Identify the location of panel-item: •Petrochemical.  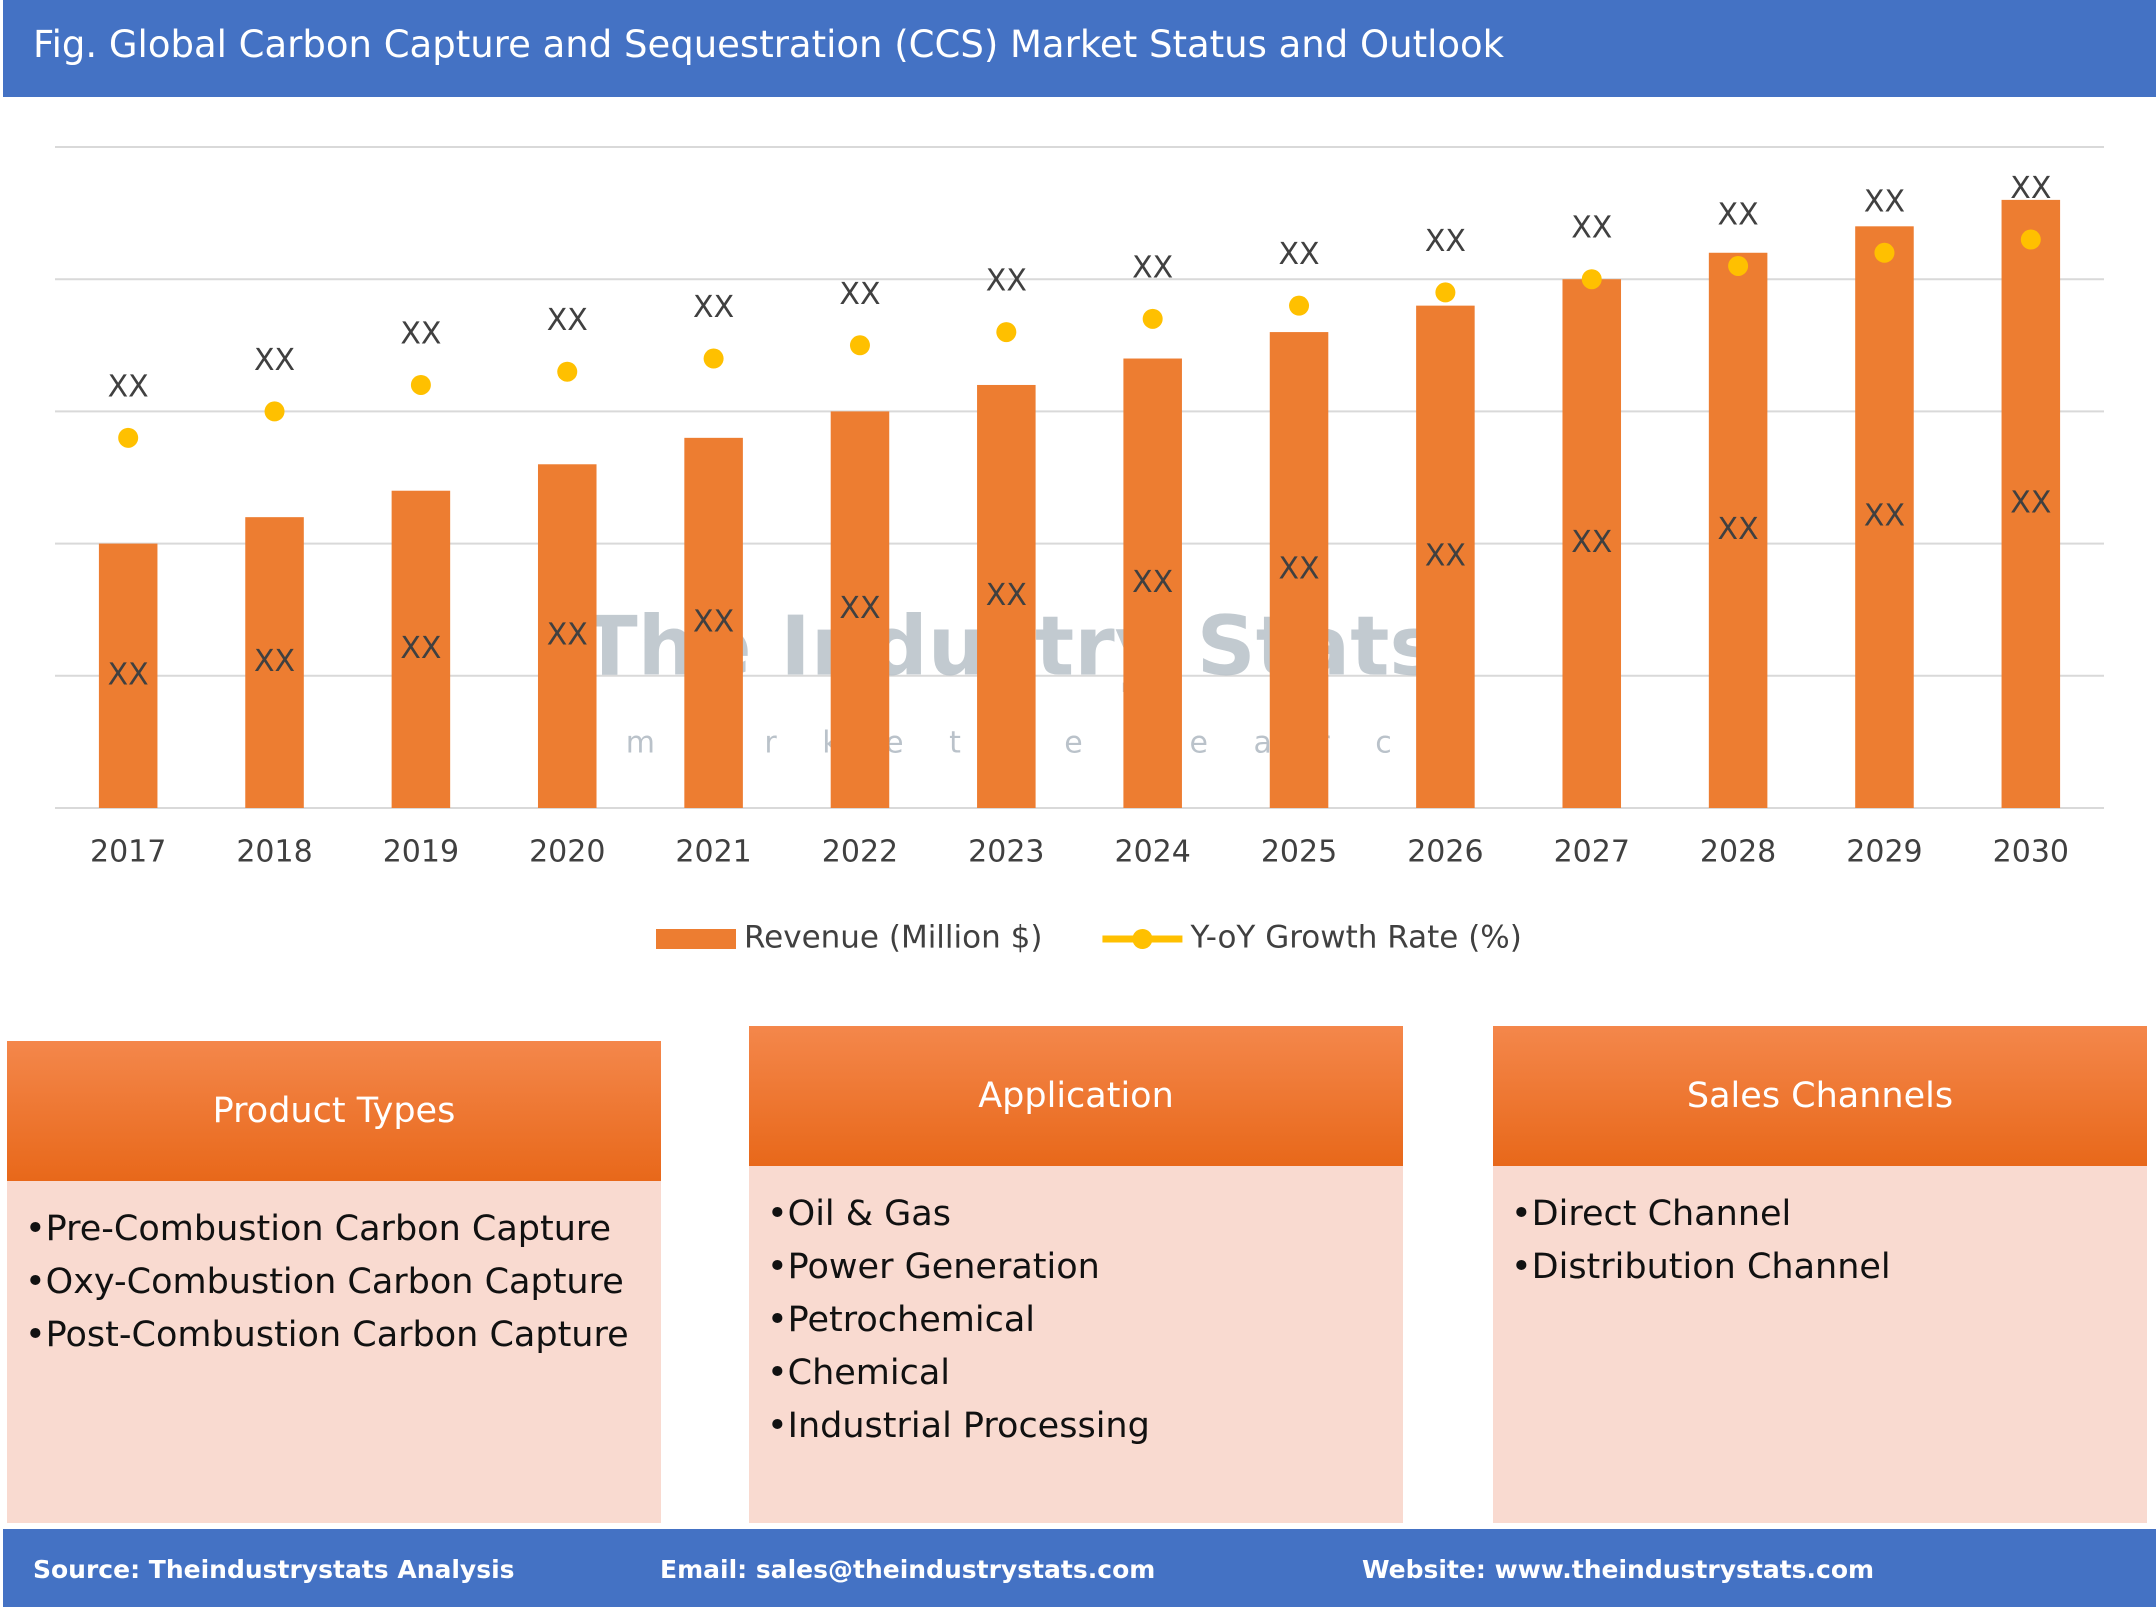
(901, 1320).